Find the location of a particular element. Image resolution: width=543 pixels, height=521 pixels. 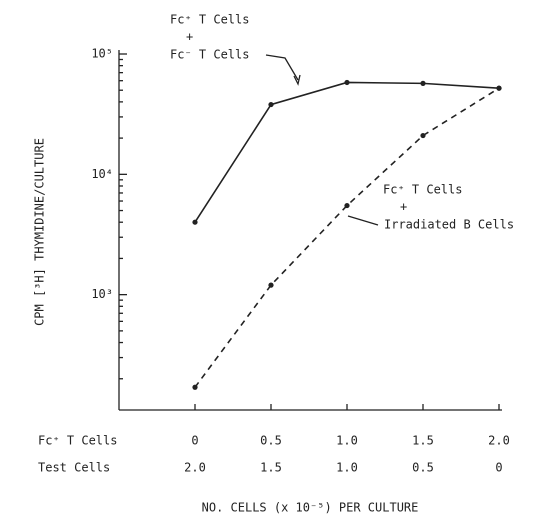

x-tick-label: 0 is located at coordinates (194, 441).